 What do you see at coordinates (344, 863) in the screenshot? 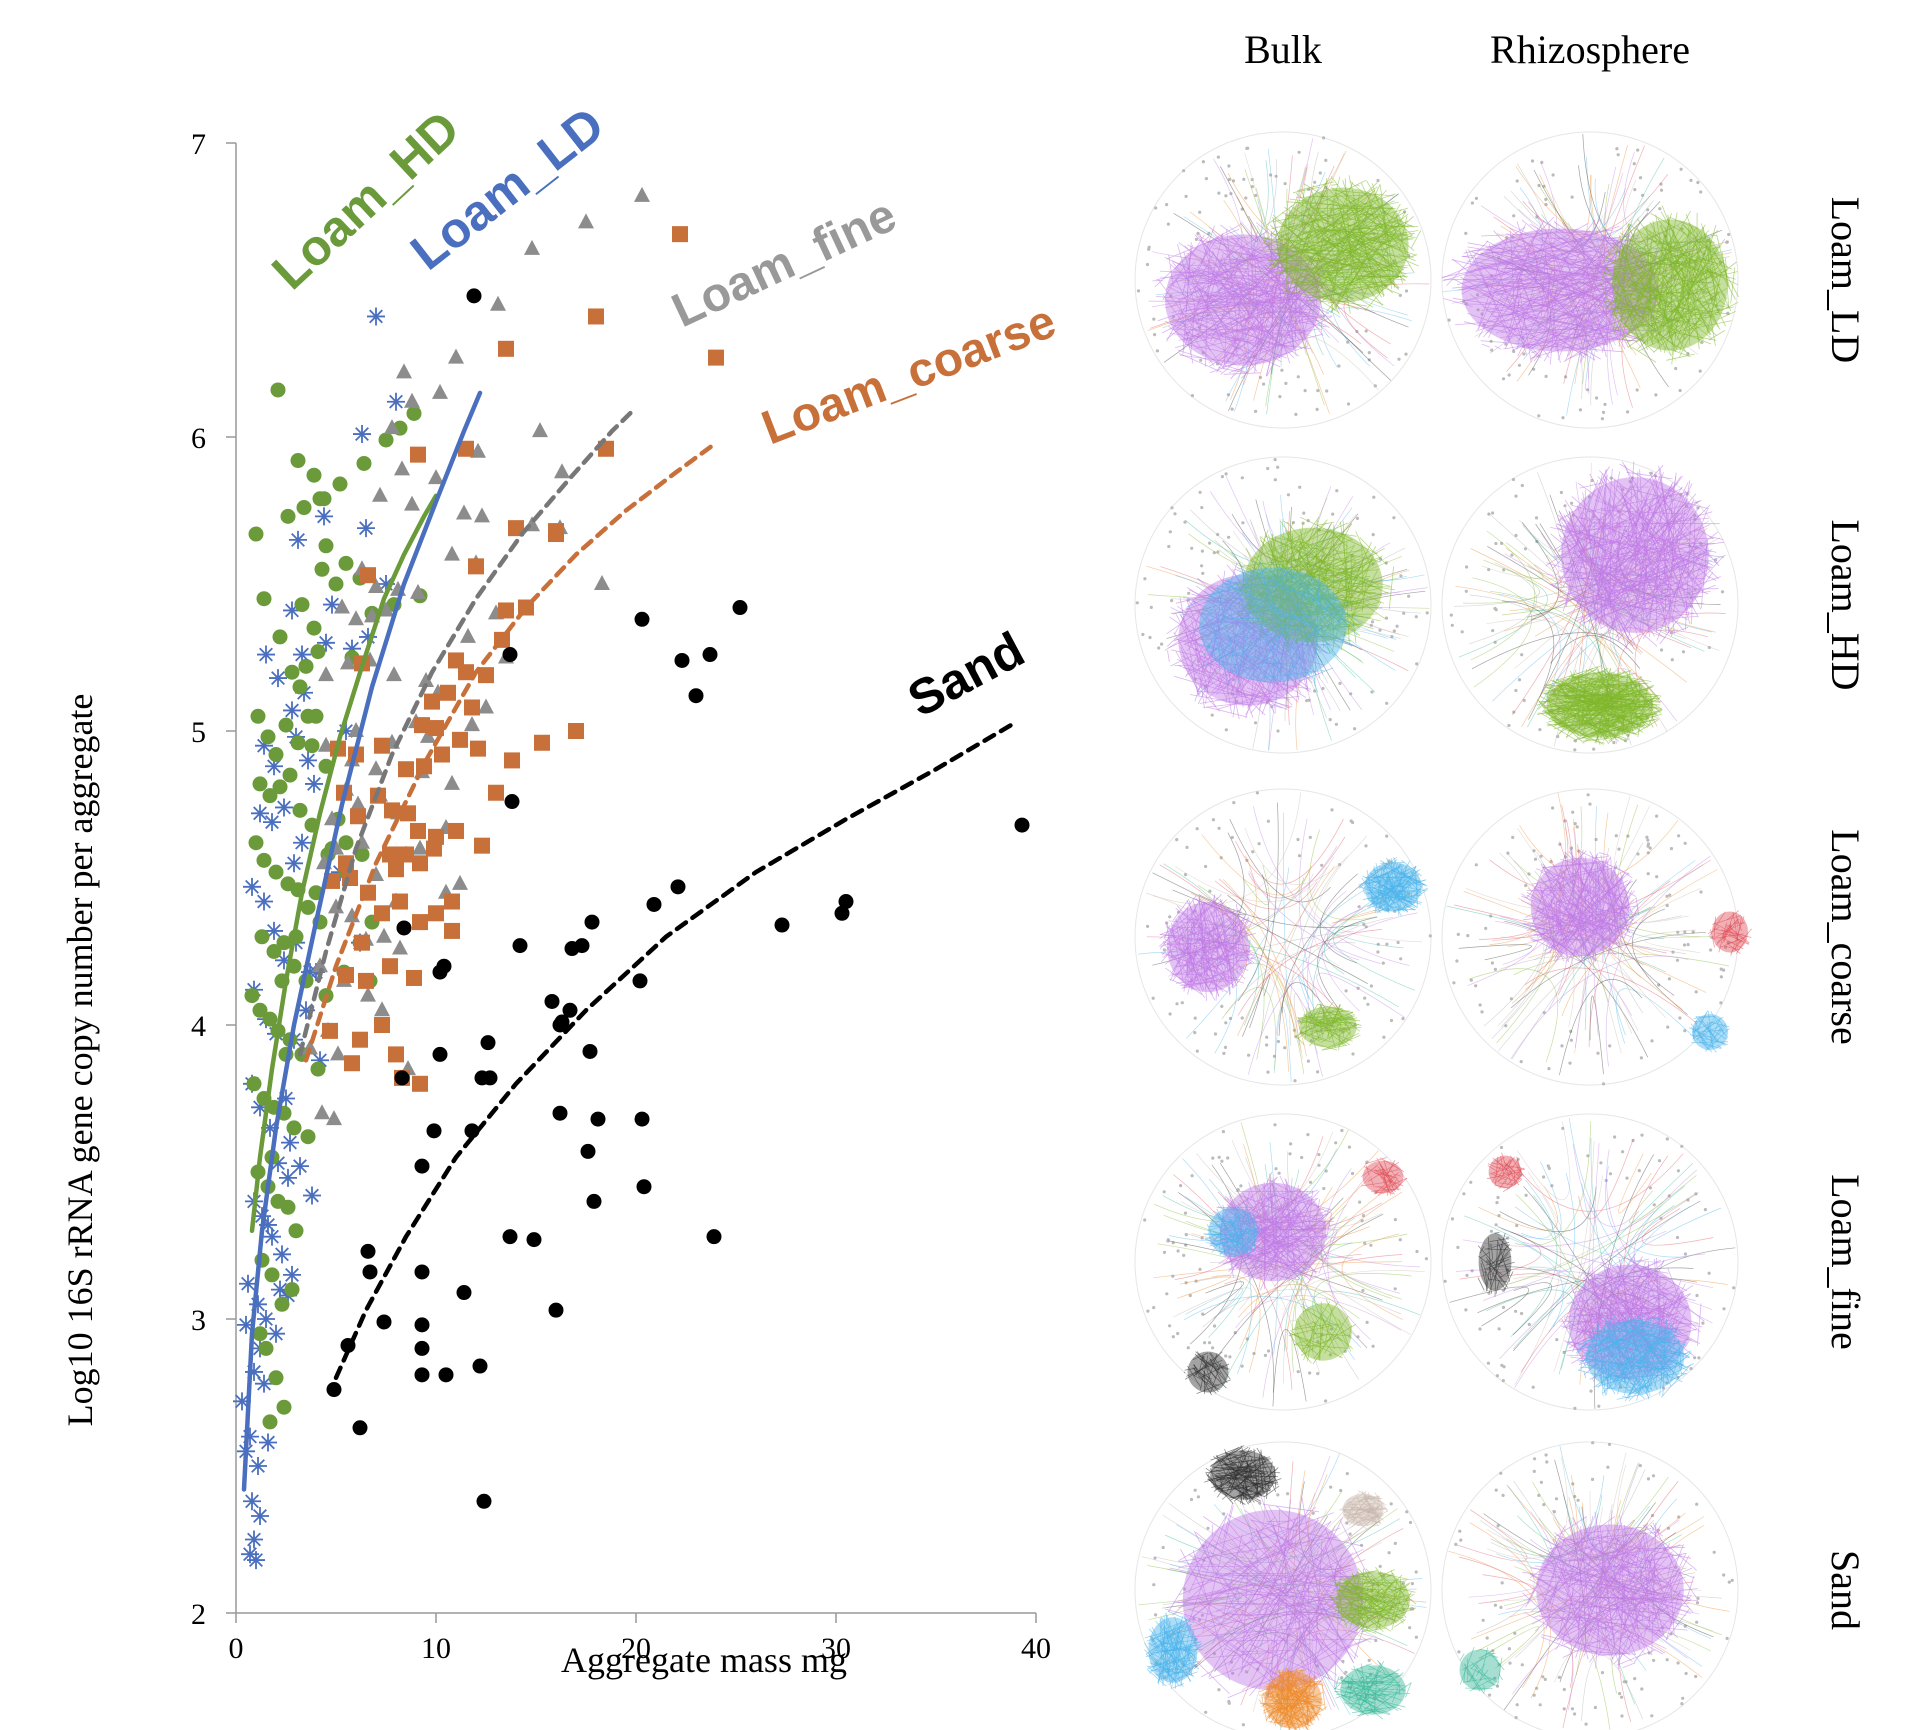
I see `trend-loam-hd` at bounding box center [344, 863].